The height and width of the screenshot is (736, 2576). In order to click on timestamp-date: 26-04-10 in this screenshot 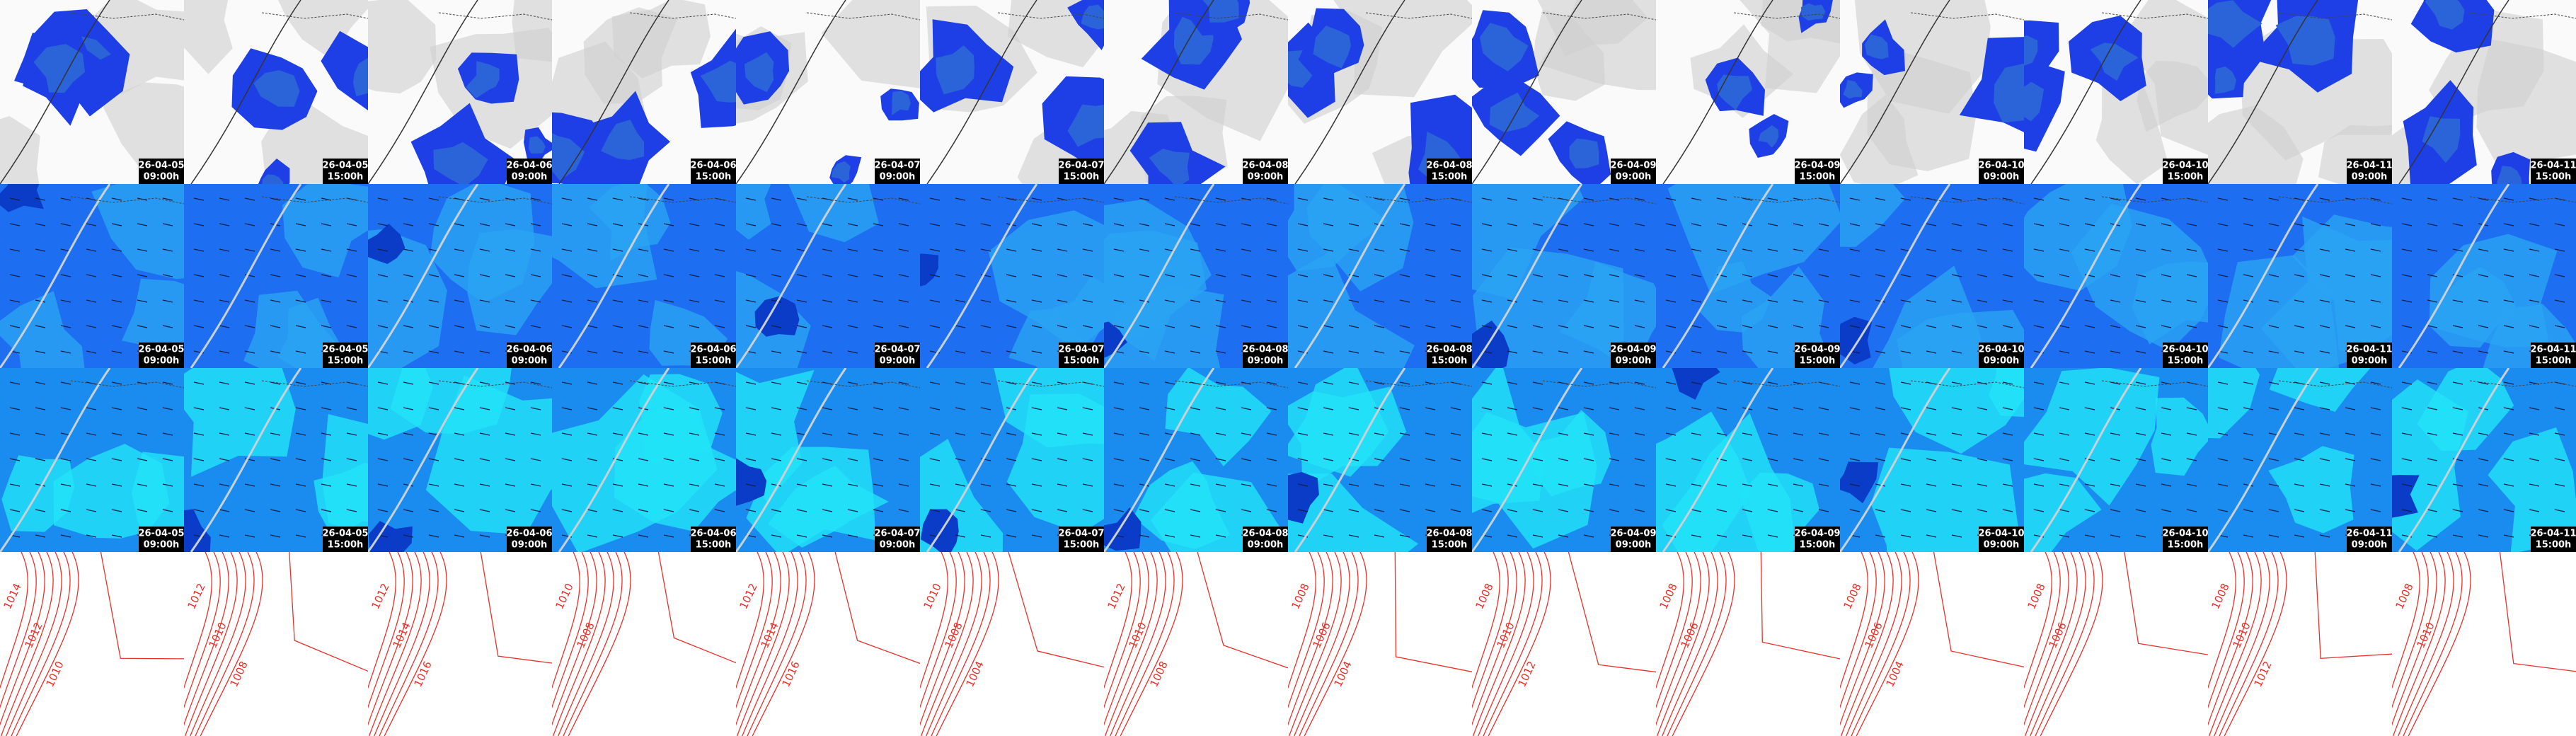, I will do `click(2001, 534)`.